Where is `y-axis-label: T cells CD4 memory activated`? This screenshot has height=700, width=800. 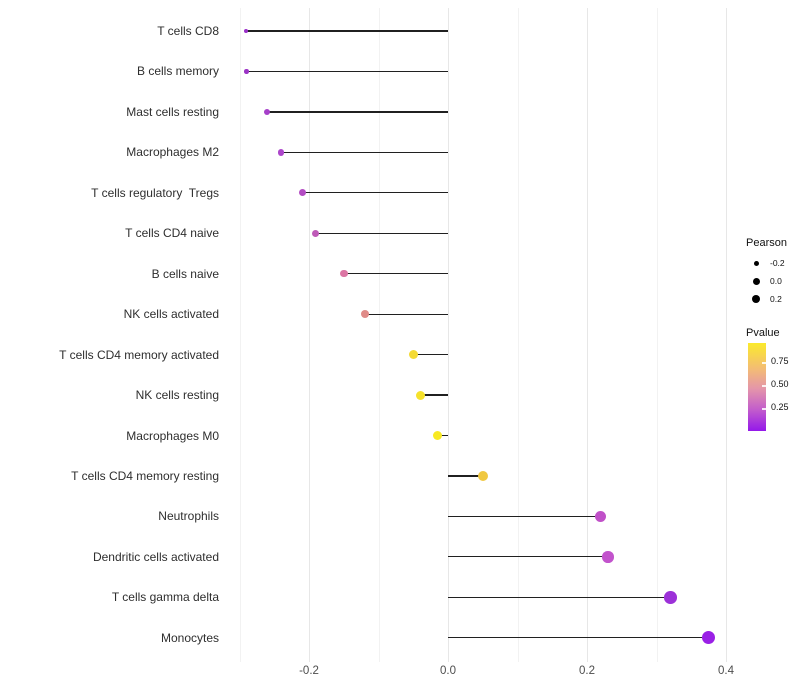
y-axis-label: T cells CD4 memory activated is located at coordinates (139, 354).